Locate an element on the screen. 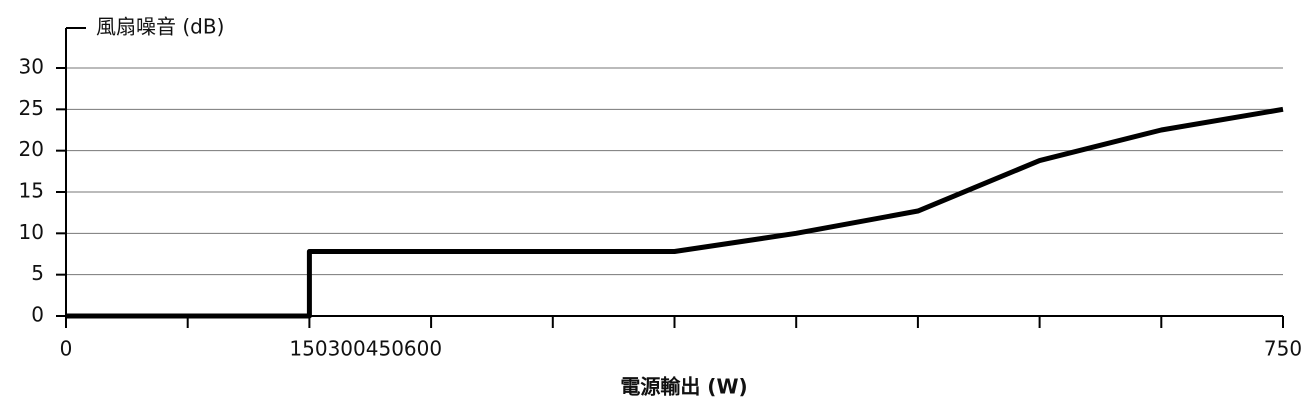 The image size is (1303, 412). y-tick-label: 25 is located at coordinates (31, 108).